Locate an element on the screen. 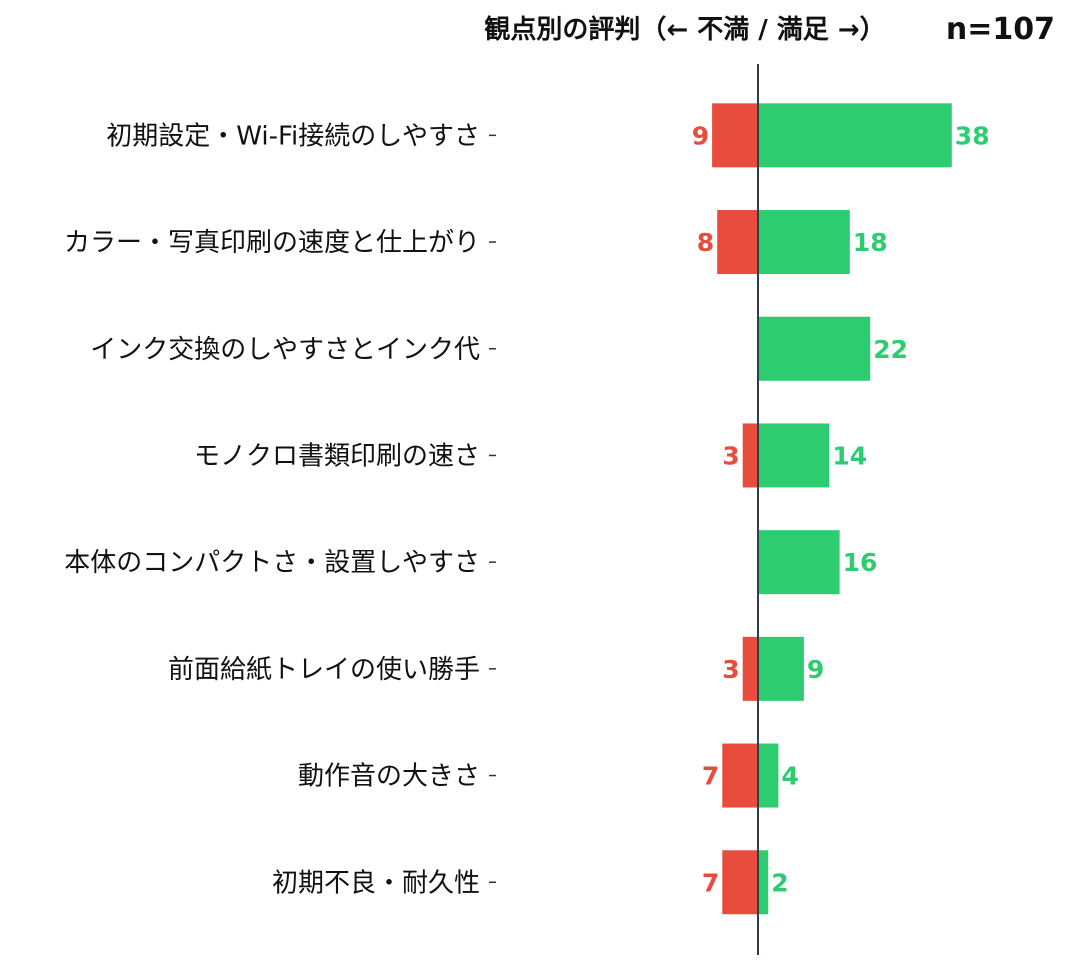 The width and height of the screenshot is (1071, 969). value-label-satisfied: 38 is located at coordinates (972, 135).